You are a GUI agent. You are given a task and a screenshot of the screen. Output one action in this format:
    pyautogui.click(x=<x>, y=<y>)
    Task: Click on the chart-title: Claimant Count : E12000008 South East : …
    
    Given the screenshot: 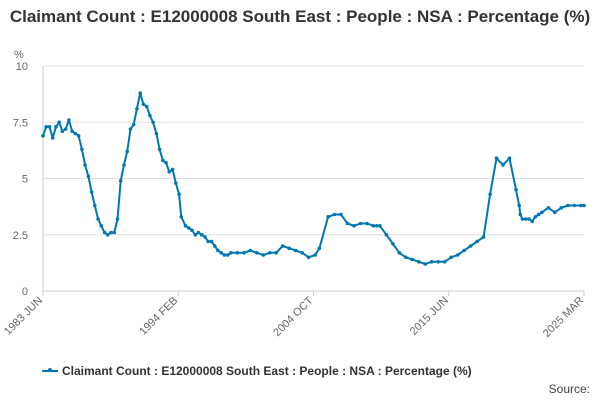 What is the action you would take?
    pyautogui.click(x=300, y=16)
    